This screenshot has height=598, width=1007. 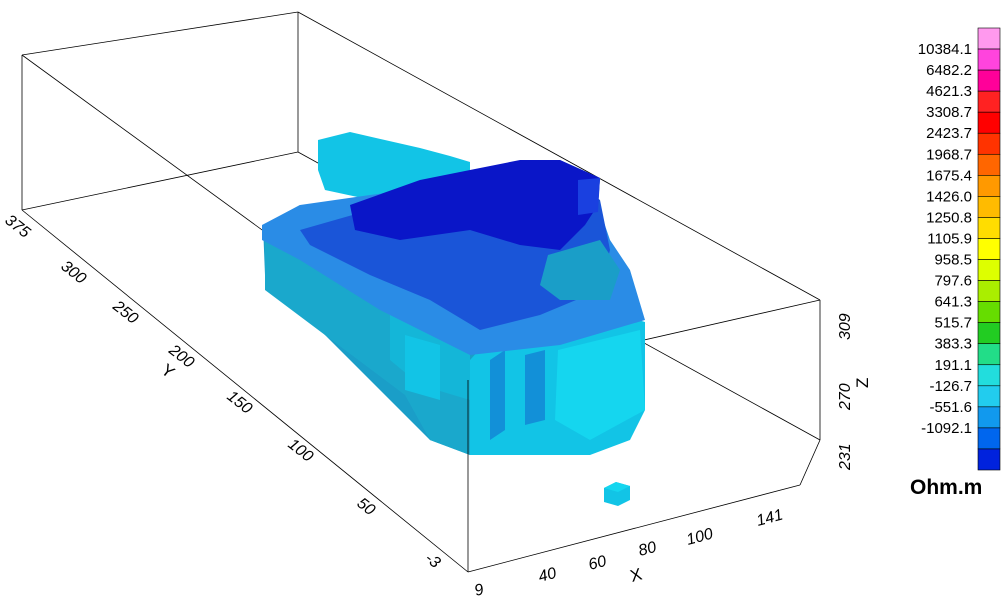 I want to click on x-axis-ticks: 9 40 60 80 100 141 X, so click(x=629, y=552).